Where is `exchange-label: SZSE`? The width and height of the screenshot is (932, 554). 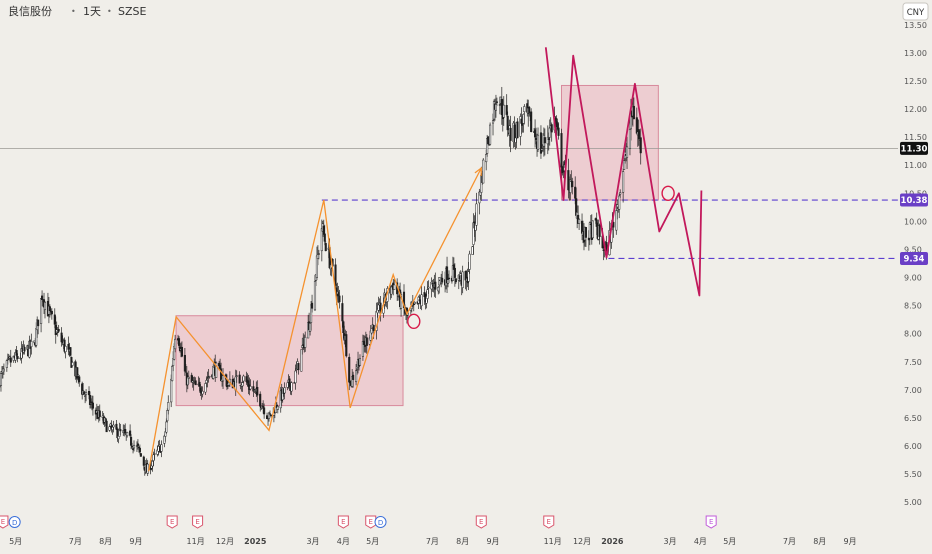 exchange-label: SZSE is located at coordinates (132, 11).